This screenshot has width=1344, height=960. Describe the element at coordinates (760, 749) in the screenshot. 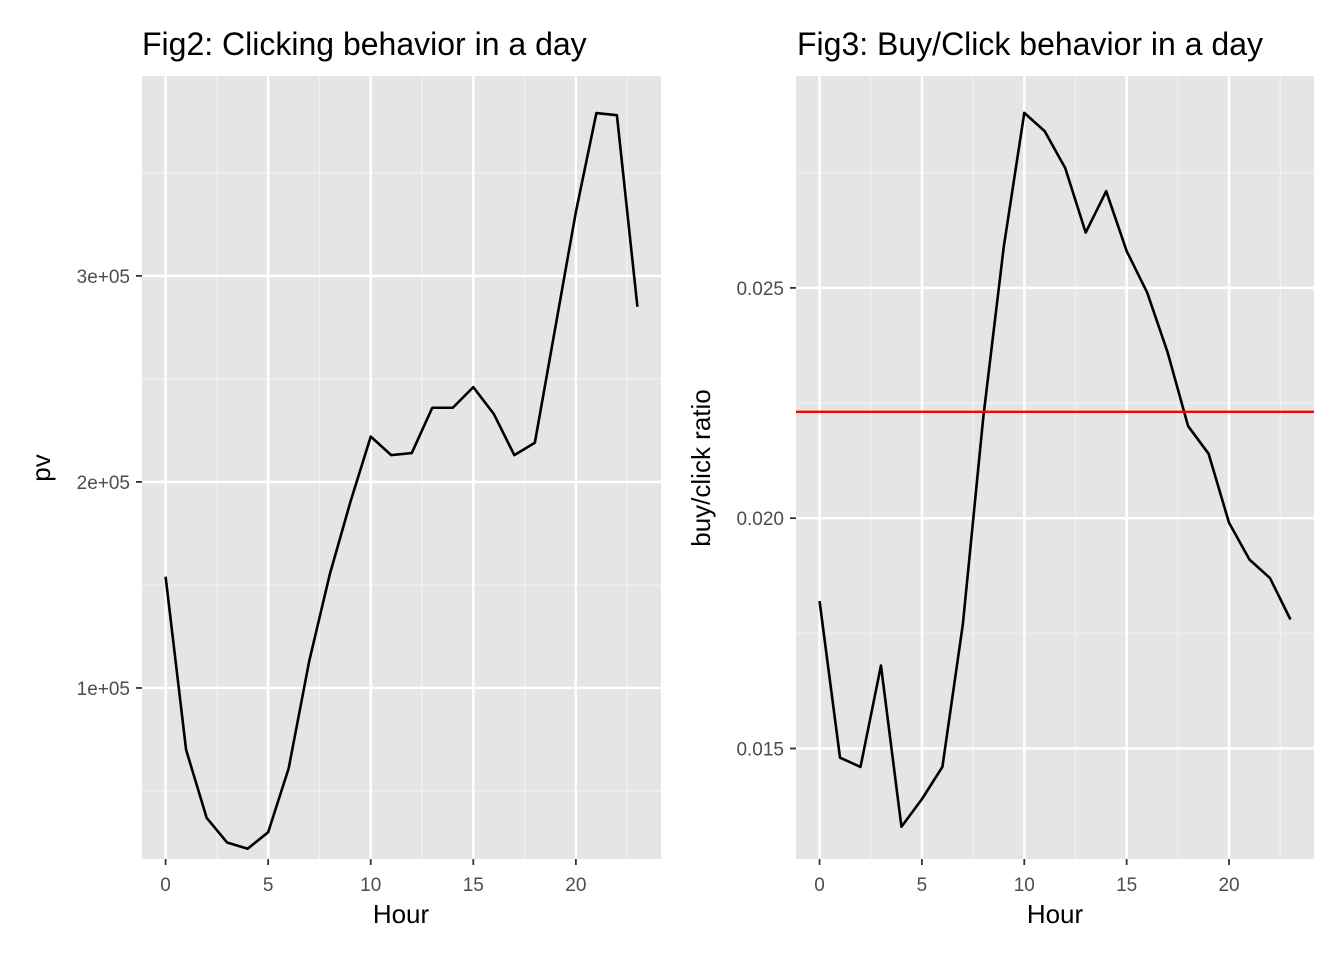

I see `fig3-y-tick-label: 0.015` at that location.